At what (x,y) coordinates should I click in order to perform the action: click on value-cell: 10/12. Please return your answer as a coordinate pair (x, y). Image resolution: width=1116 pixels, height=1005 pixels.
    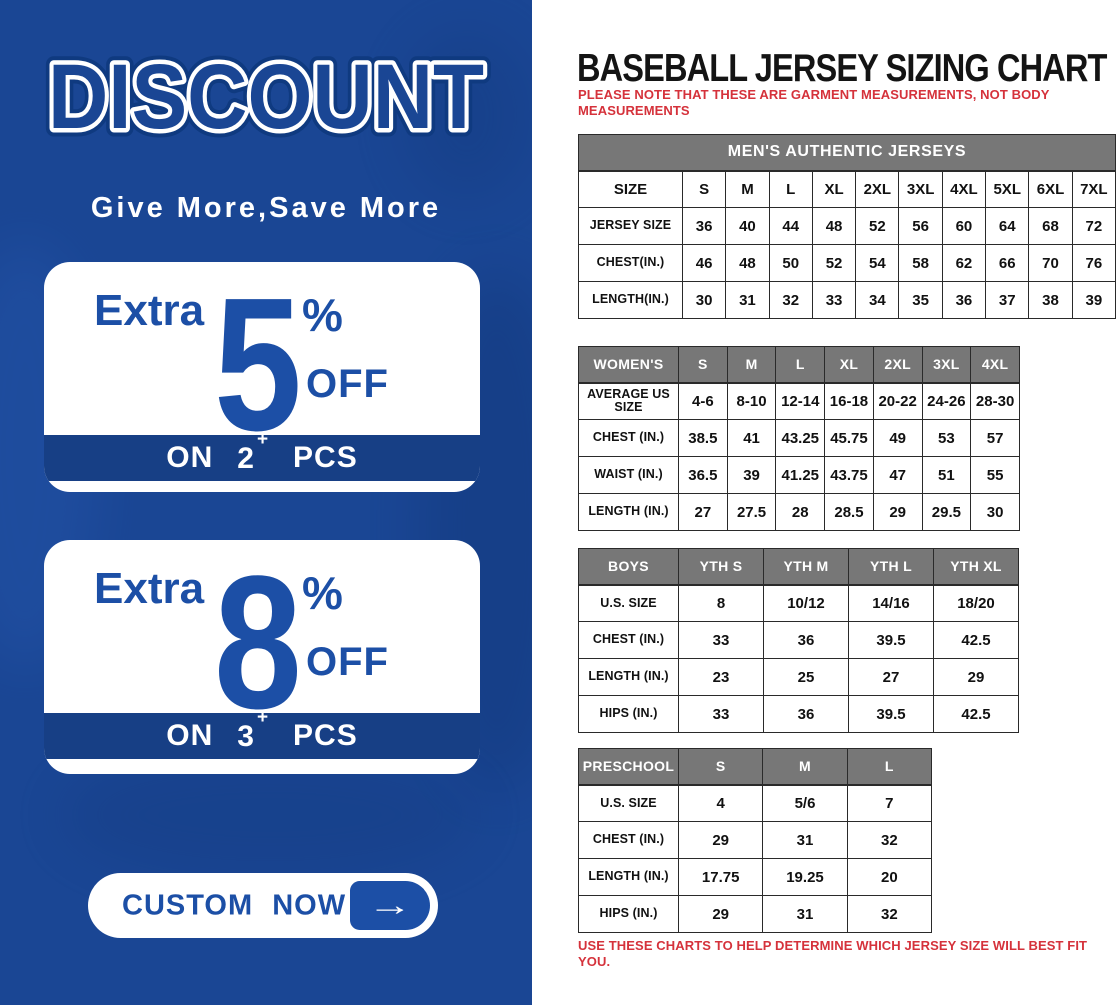
    Looking at the image, I should click on (806, 603).